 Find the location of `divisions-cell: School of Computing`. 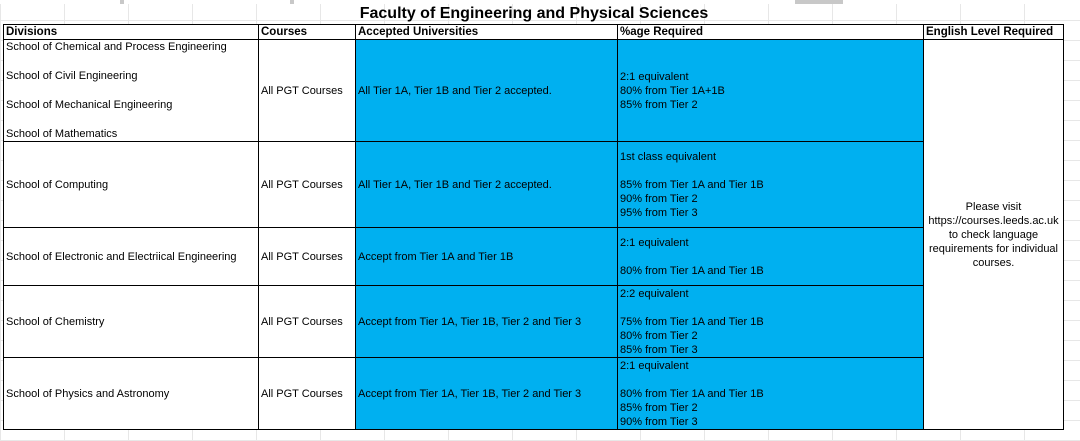

divisions-cell: School of Computing is located at coordinates (131, 184).